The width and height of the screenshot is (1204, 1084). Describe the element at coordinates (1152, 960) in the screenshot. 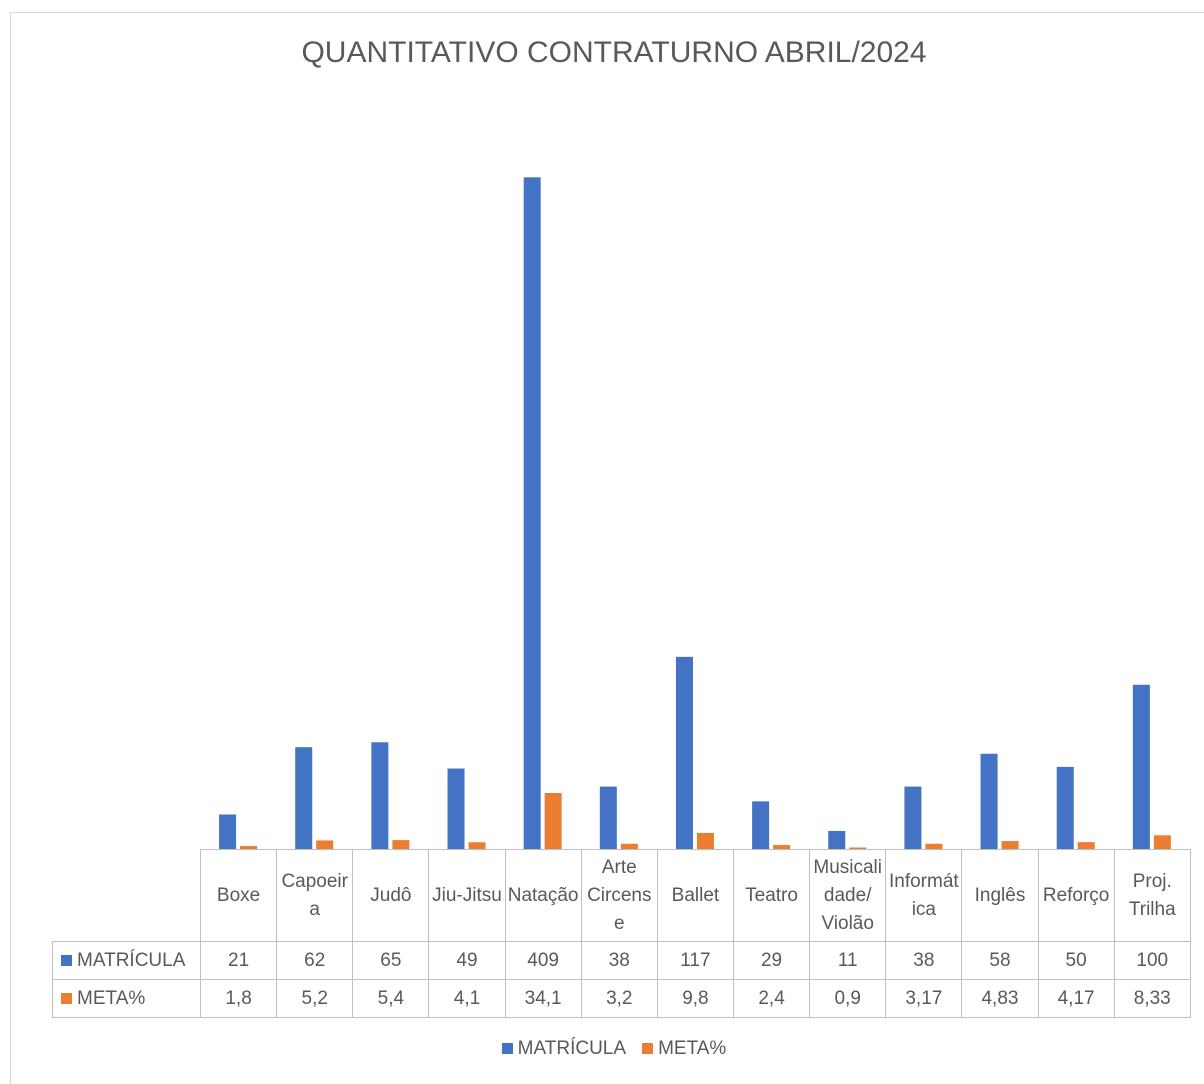

I see `data-label: 100` at that location.